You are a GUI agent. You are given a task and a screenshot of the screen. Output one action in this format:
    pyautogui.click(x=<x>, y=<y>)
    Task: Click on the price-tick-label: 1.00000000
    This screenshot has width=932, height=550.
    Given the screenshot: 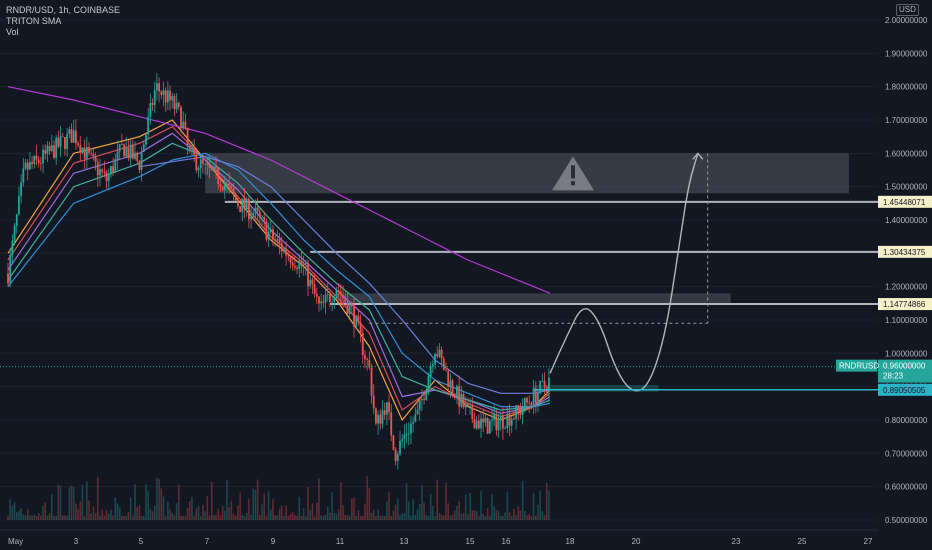 What is the action you would take?
    pyautogui.click(x=906, y=353)
    